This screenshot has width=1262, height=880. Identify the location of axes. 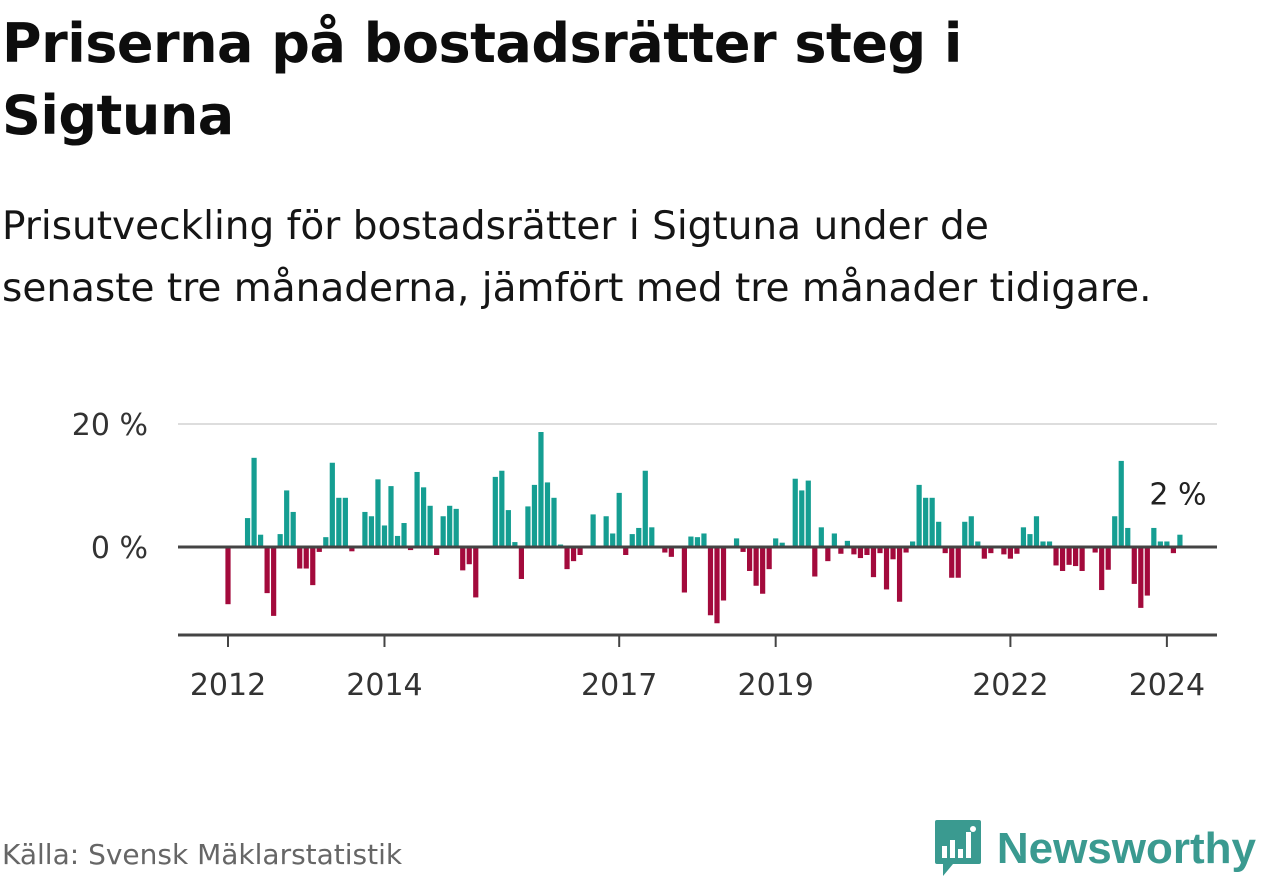
(697, 596).